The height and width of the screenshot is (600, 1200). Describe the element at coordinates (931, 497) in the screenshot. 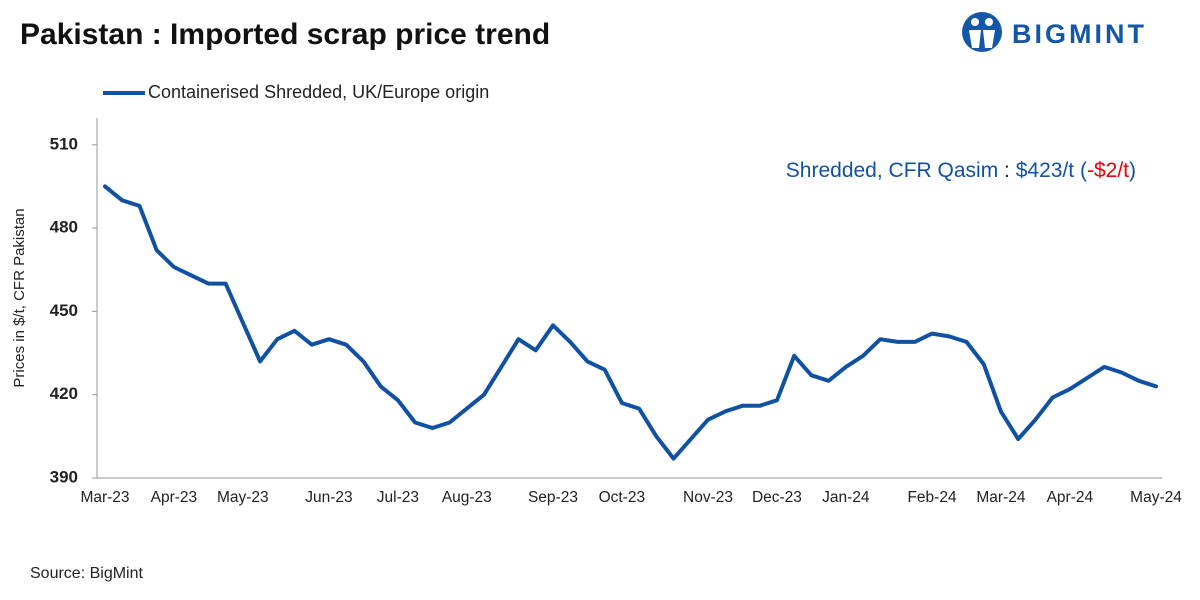

I see `x-tick-label: Feb-24` at that location.